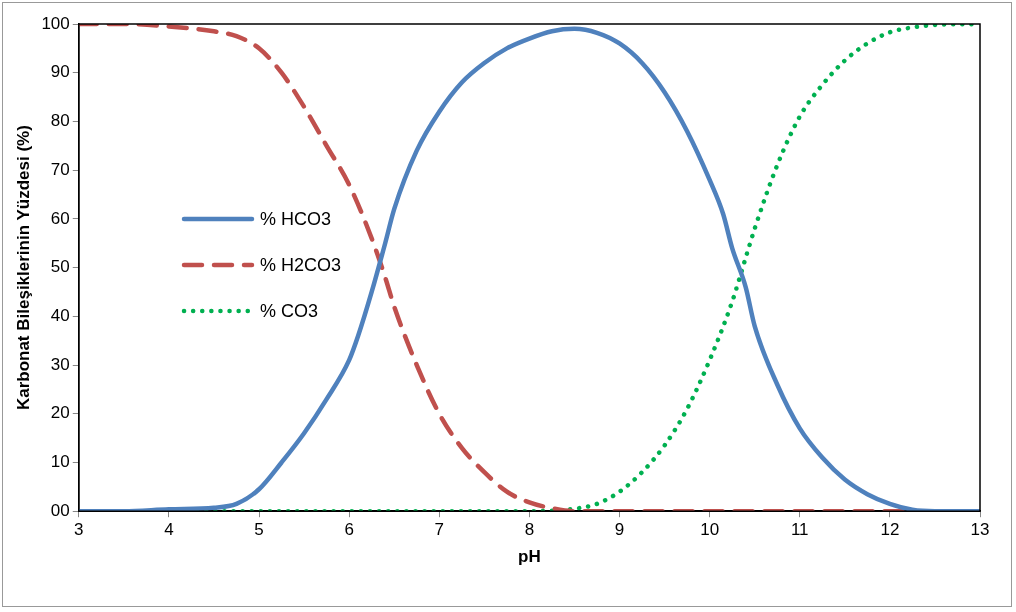 This screenshot has width=1016, height=612. I want to click on y-axis-title: Karbonat Bileşiklerinin Yüzdesi (%), so click(23, 268).